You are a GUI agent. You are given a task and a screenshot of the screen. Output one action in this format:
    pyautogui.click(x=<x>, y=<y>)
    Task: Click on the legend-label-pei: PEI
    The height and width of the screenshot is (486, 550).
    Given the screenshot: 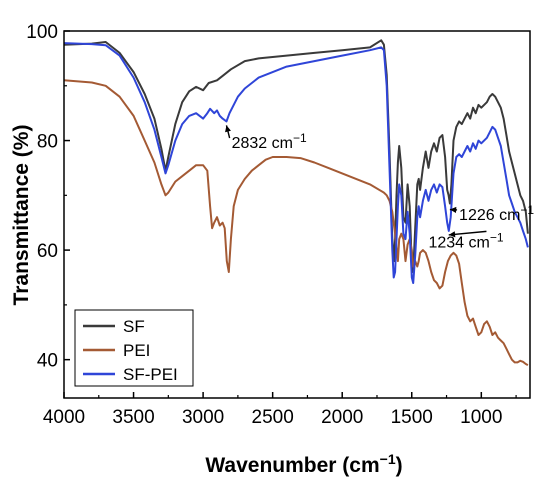 What is the action you would take?
    pyautogui.click(x=136, y=350)
    